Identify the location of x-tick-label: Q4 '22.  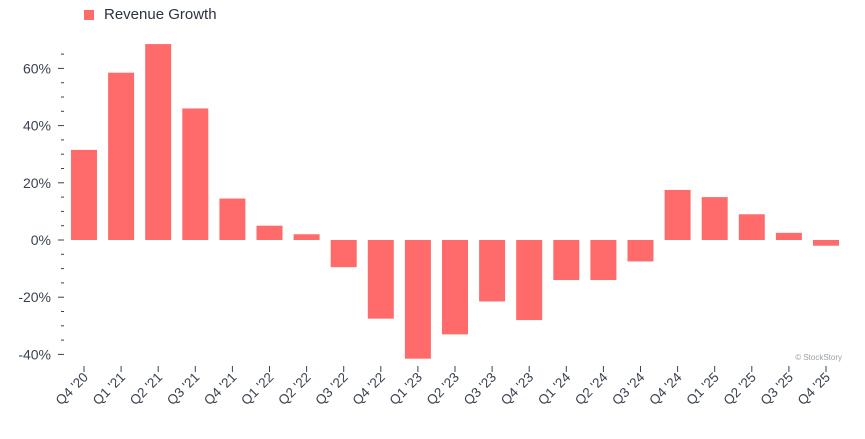
(368, 389).